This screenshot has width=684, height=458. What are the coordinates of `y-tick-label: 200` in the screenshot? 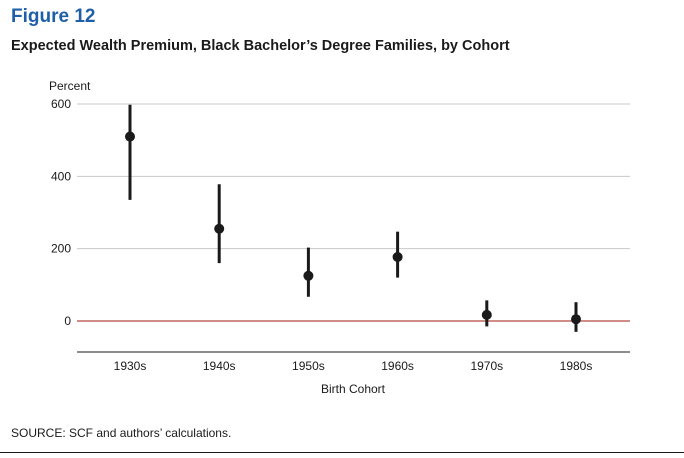 It's located at (61, 249).